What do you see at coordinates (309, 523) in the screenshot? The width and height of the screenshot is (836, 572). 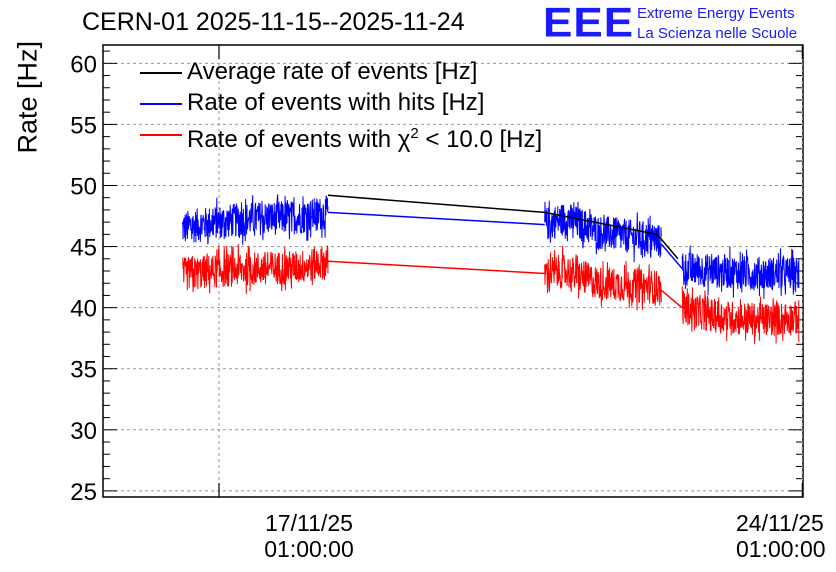 I see `x-tick-date-1: 17/11/25` at bounding box center [309, 523].